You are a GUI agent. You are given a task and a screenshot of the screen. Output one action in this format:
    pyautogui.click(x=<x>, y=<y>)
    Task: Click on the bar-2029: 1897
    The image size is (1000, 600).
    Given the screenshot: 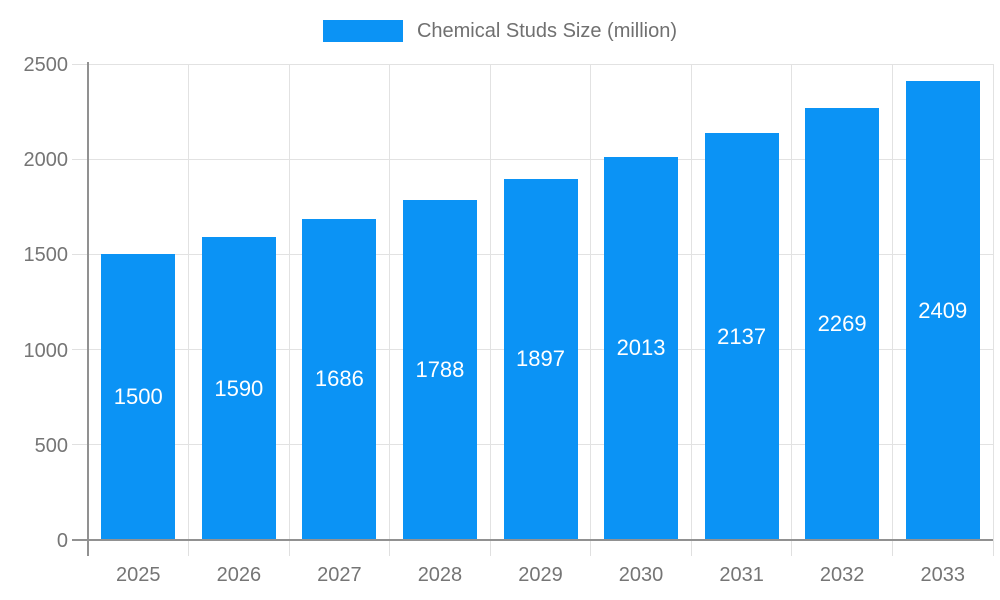 What is the action you would take?
    pyautogui.click(x=540, y=359)
    